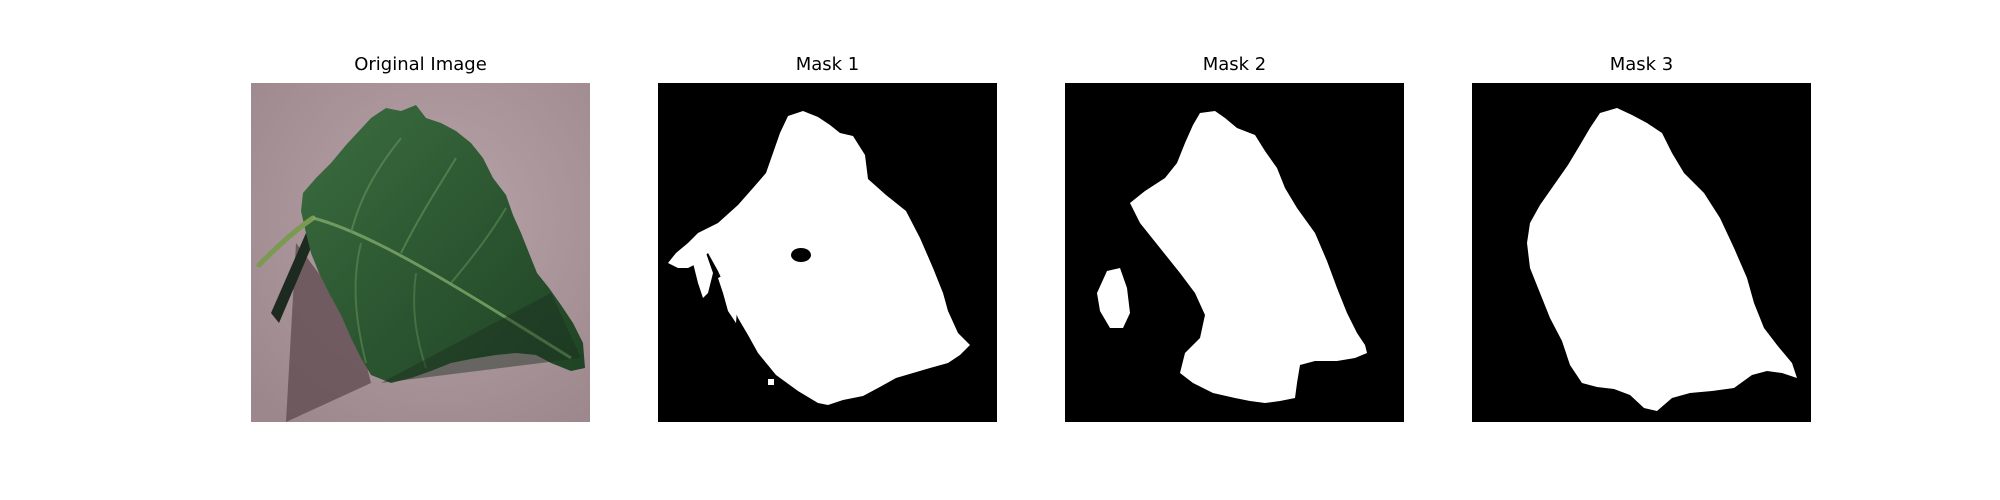 This screenshot has width=2000, height=500. I want to click on panel-mask-3: Mask 3, so click(1641, 246).